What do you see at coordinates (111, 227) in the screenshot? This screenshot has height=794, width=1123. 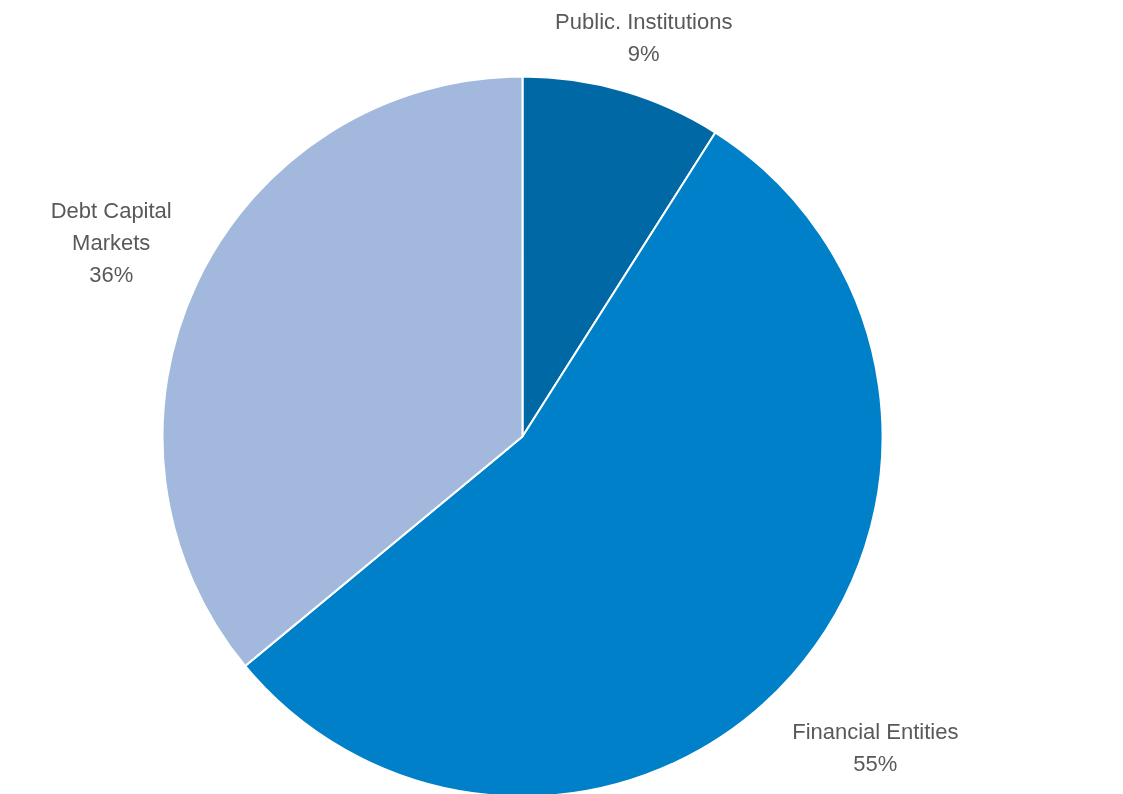 I see `slice-label: Debt Capital Markets` at bounding box center [111, 227].